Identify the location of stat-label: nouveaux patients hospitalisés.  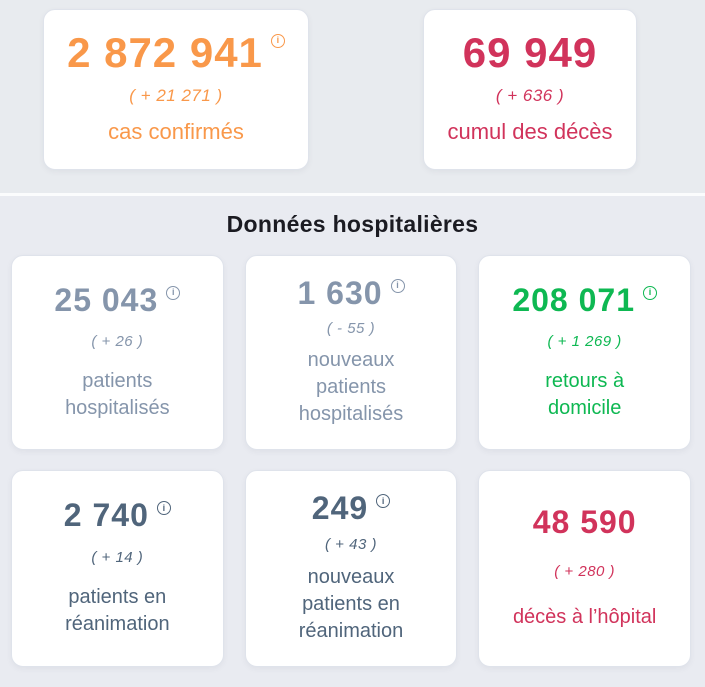
(351, 387).